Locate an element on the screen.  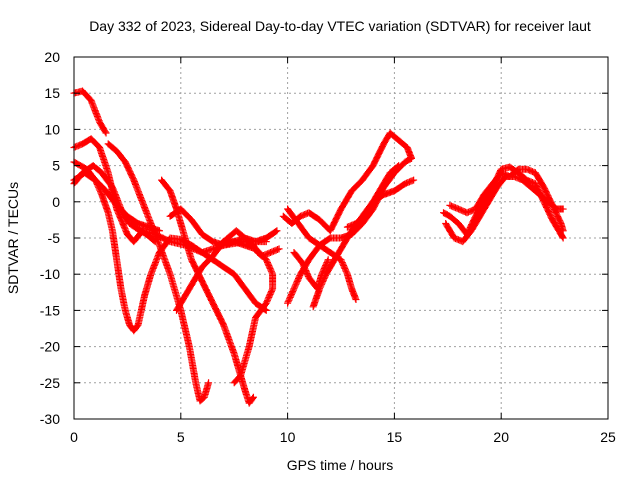
x-tick-label: 10 is located at coordinates (288, 437).